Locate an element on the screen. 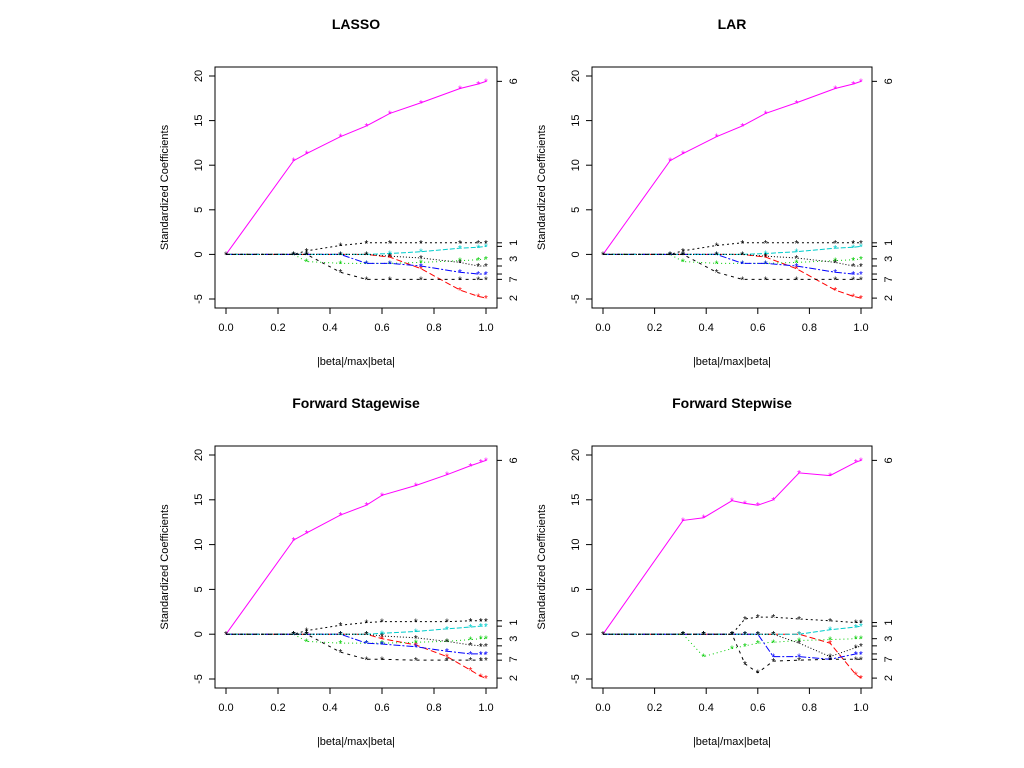  plot-frame is located at coordinates (732, 187).